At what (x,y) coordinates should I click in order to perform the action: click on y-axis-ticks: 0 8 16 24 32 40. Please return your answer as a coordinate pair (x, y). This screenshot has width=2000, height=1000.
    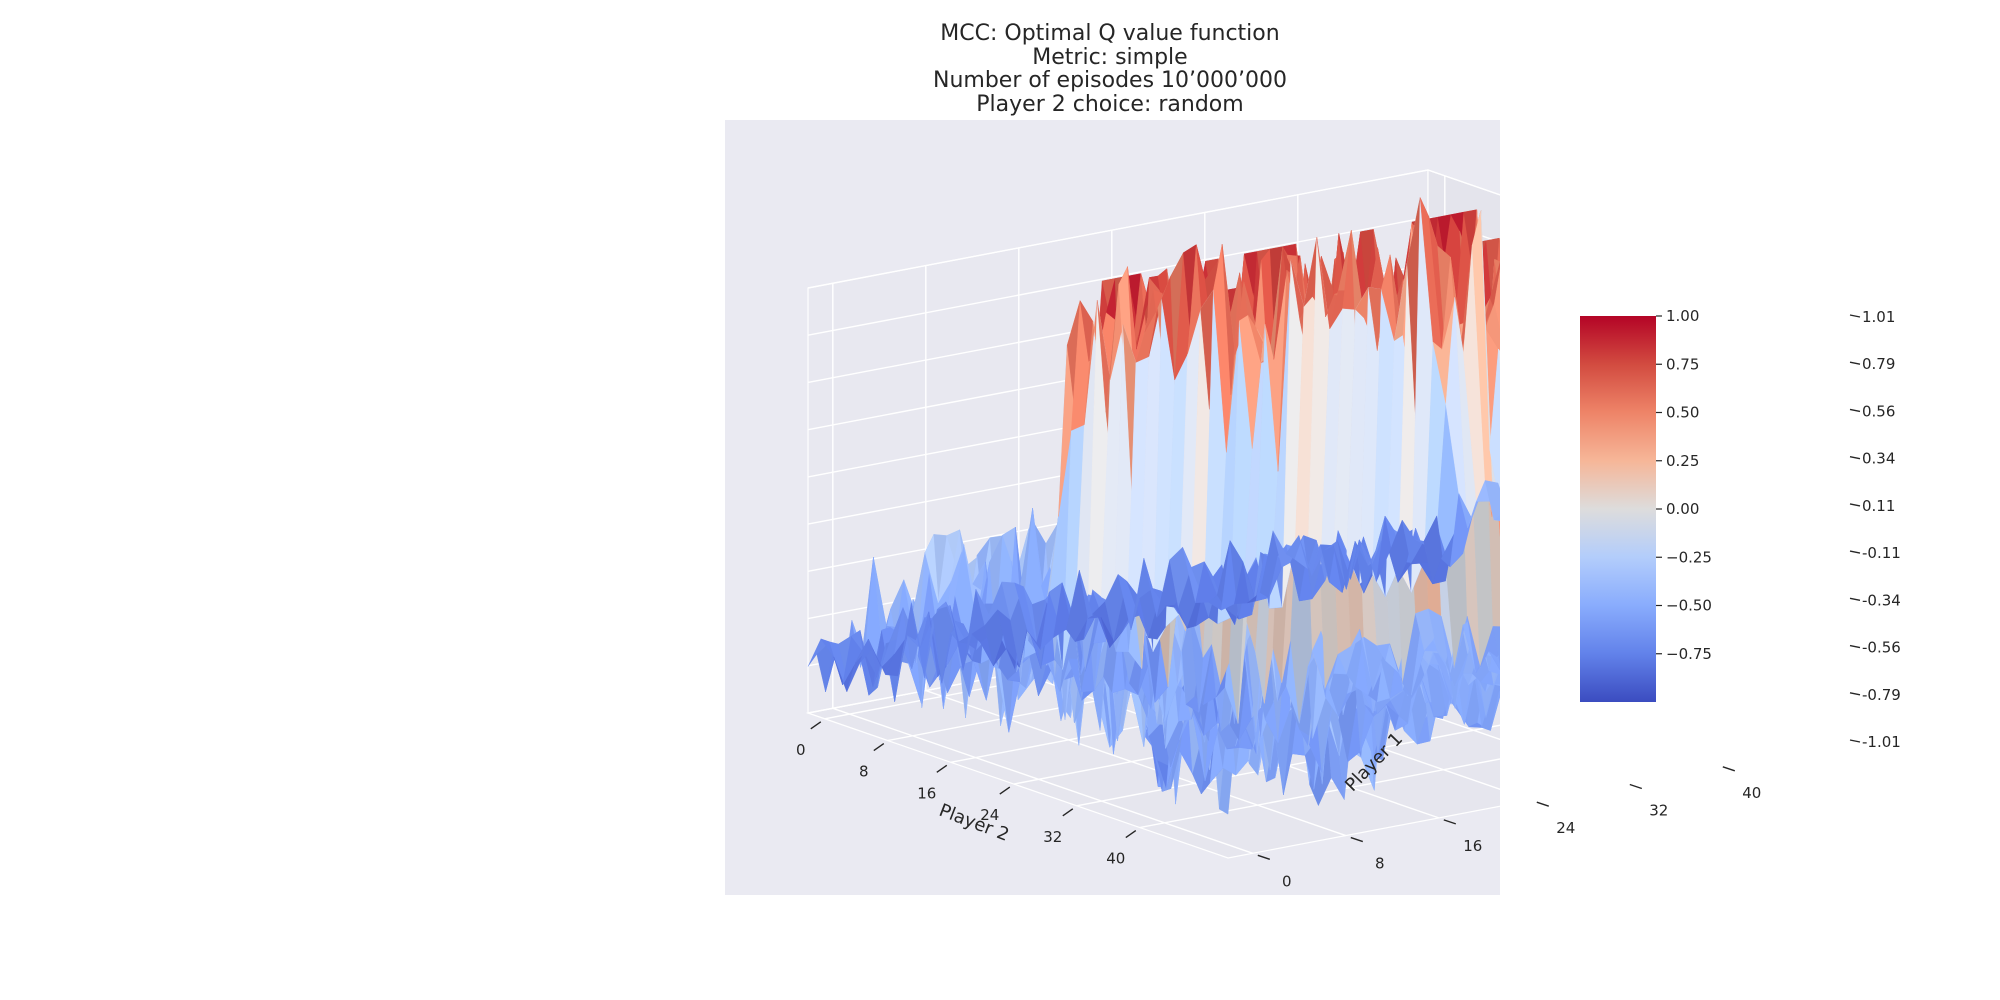
    Looking at the image, I should click on (1509, 828).